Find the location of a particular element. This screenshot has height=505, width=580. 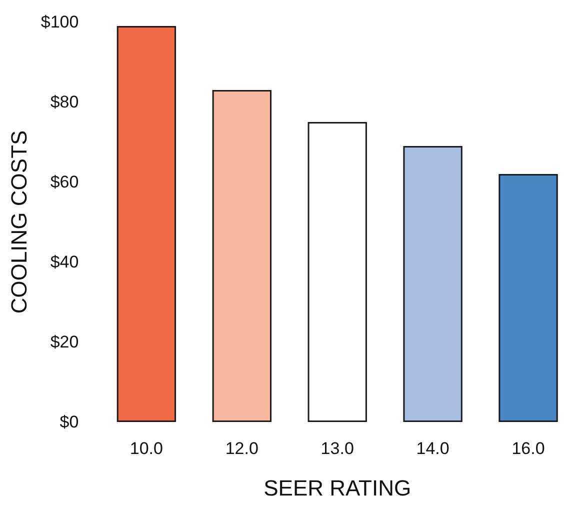

y-tick-label: $80 is located at coordinates (64, 102).